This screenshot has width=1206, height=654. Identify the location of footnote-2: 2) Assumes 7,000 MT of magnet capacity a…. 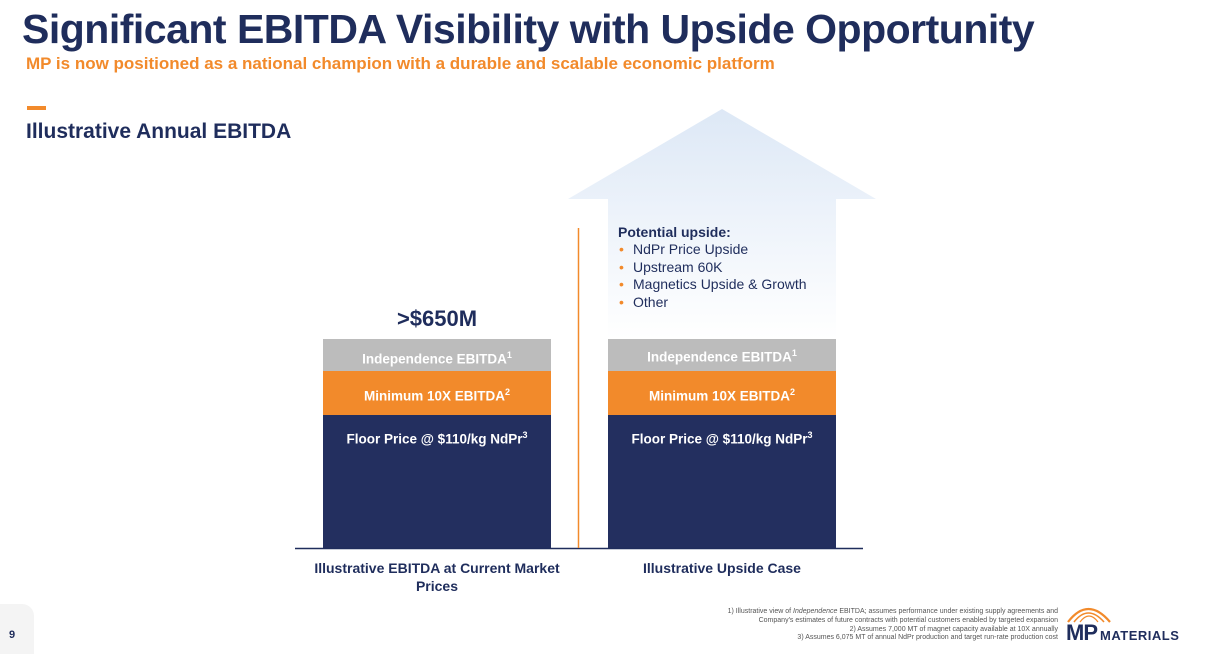
(953, 629).